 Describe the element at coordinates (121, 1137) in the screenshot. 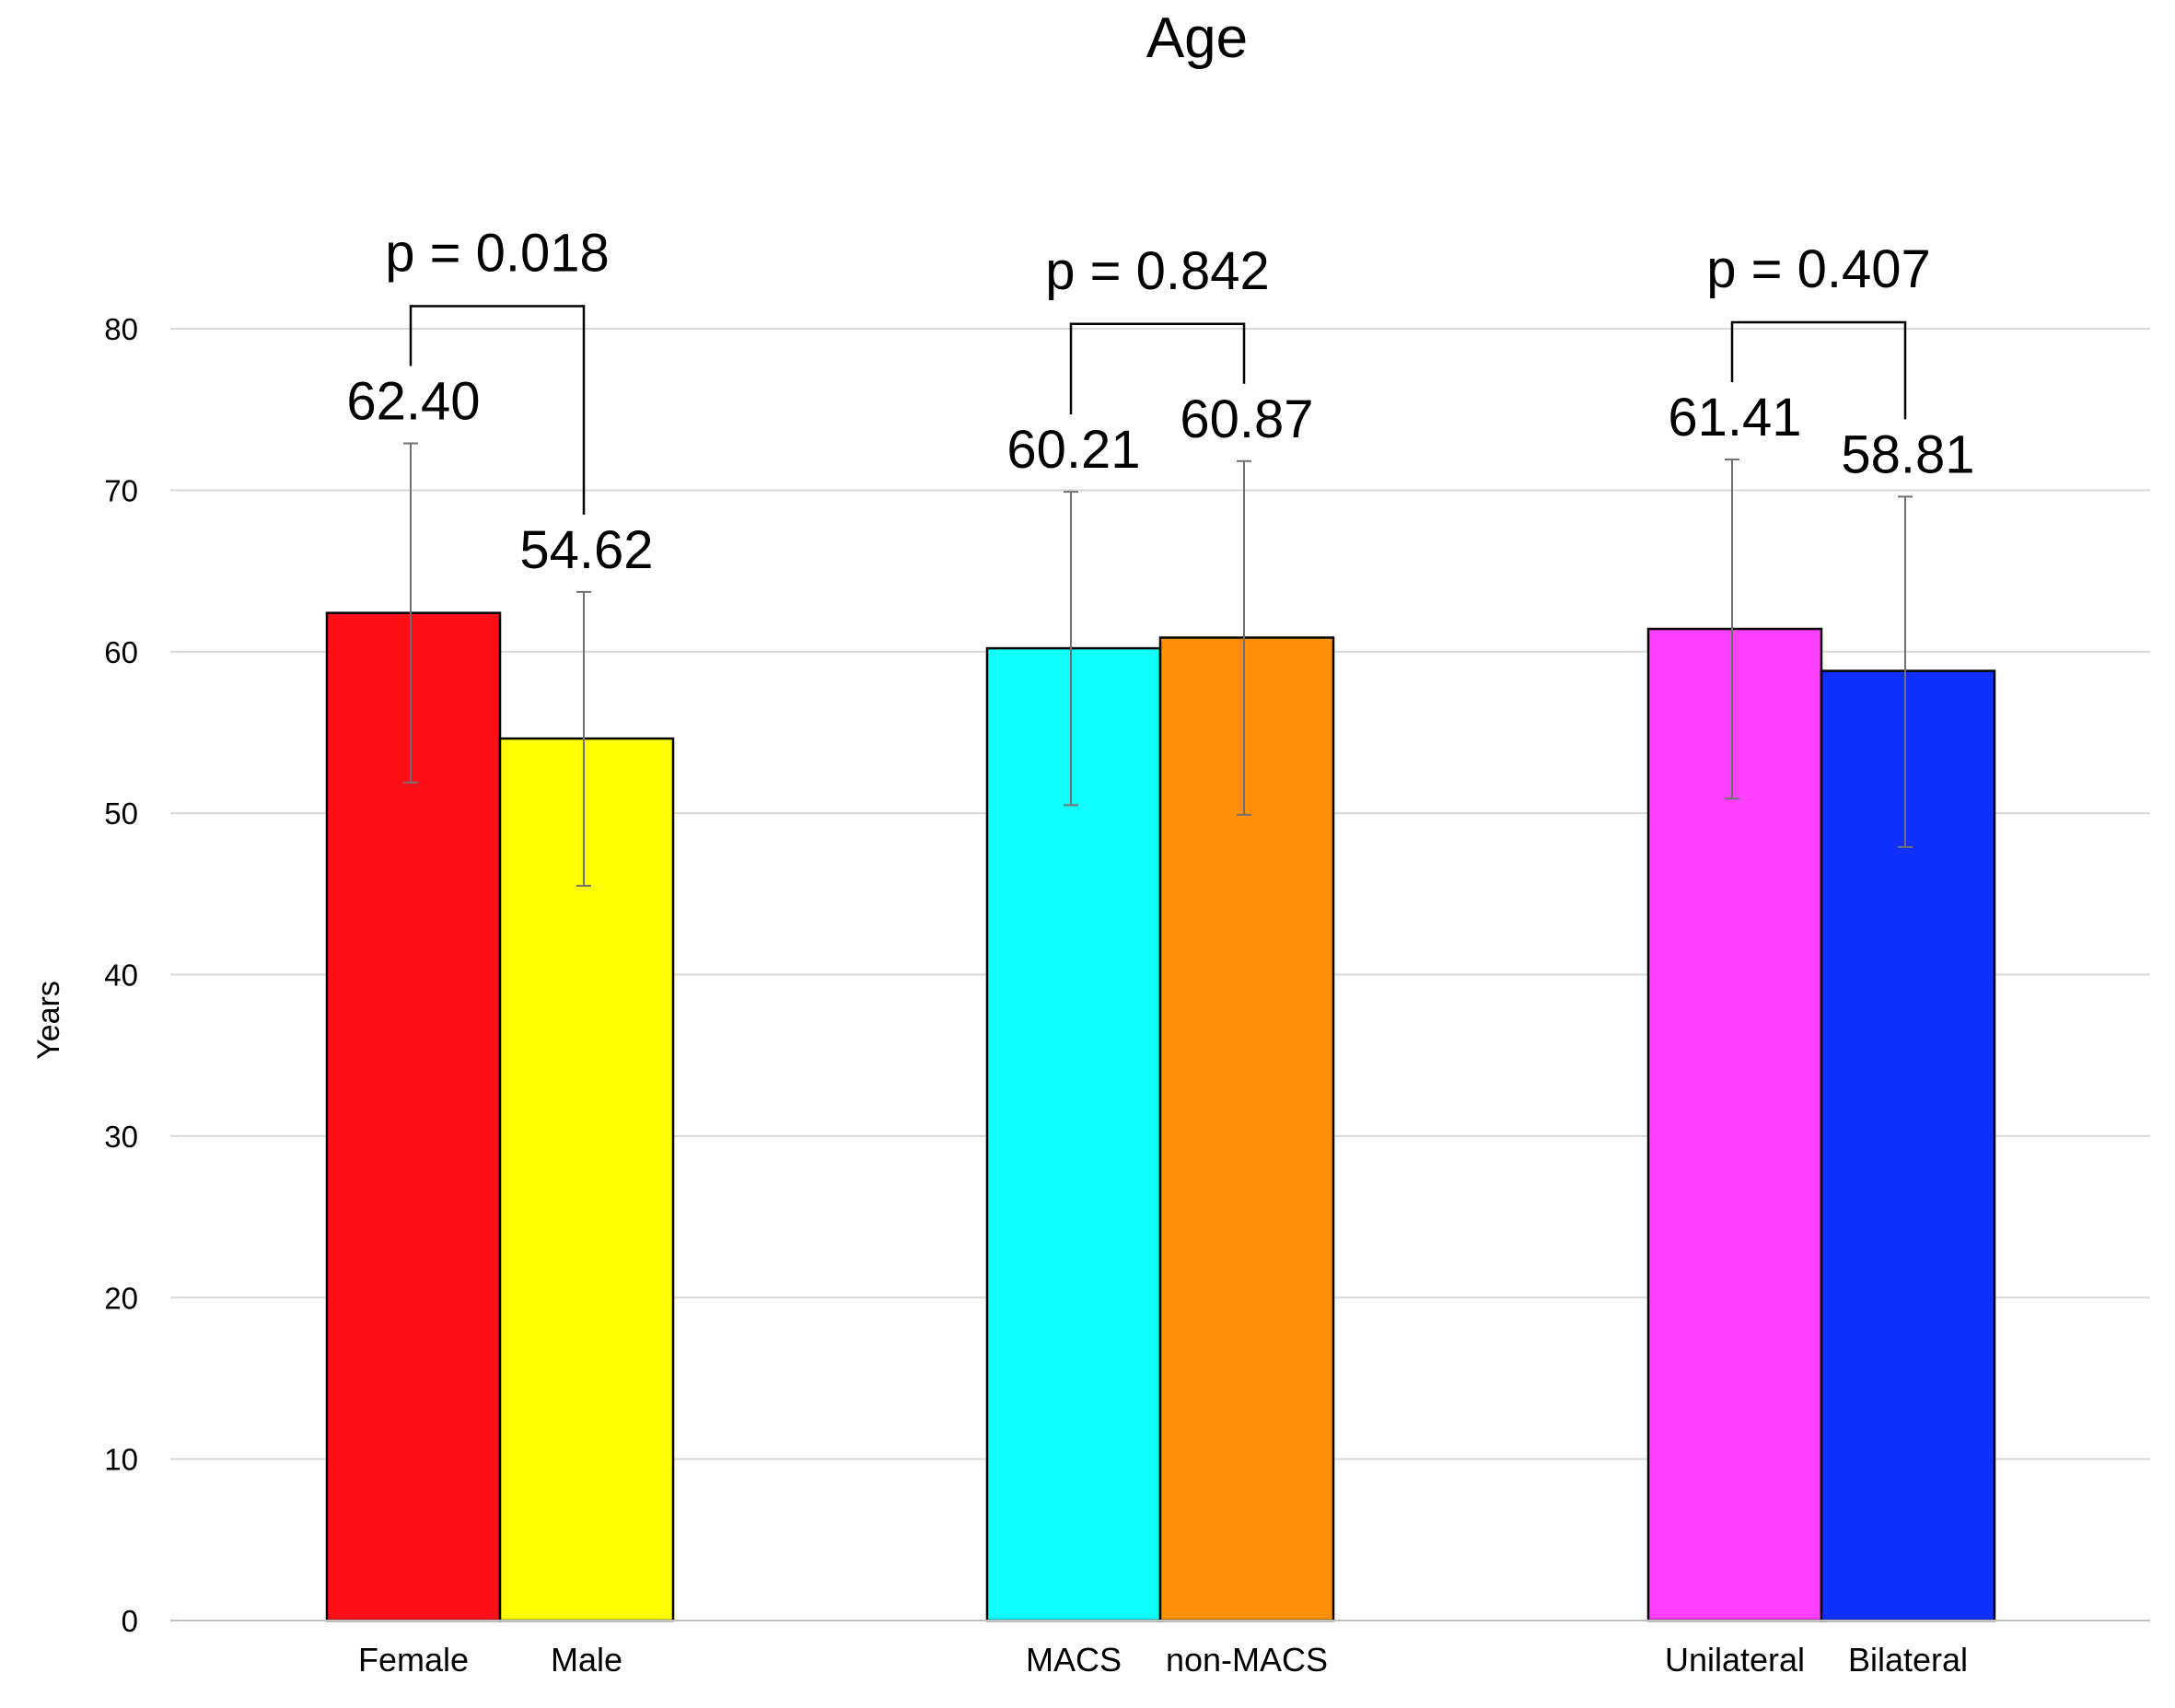

I see `y-tick-label-30: 30` at that location.